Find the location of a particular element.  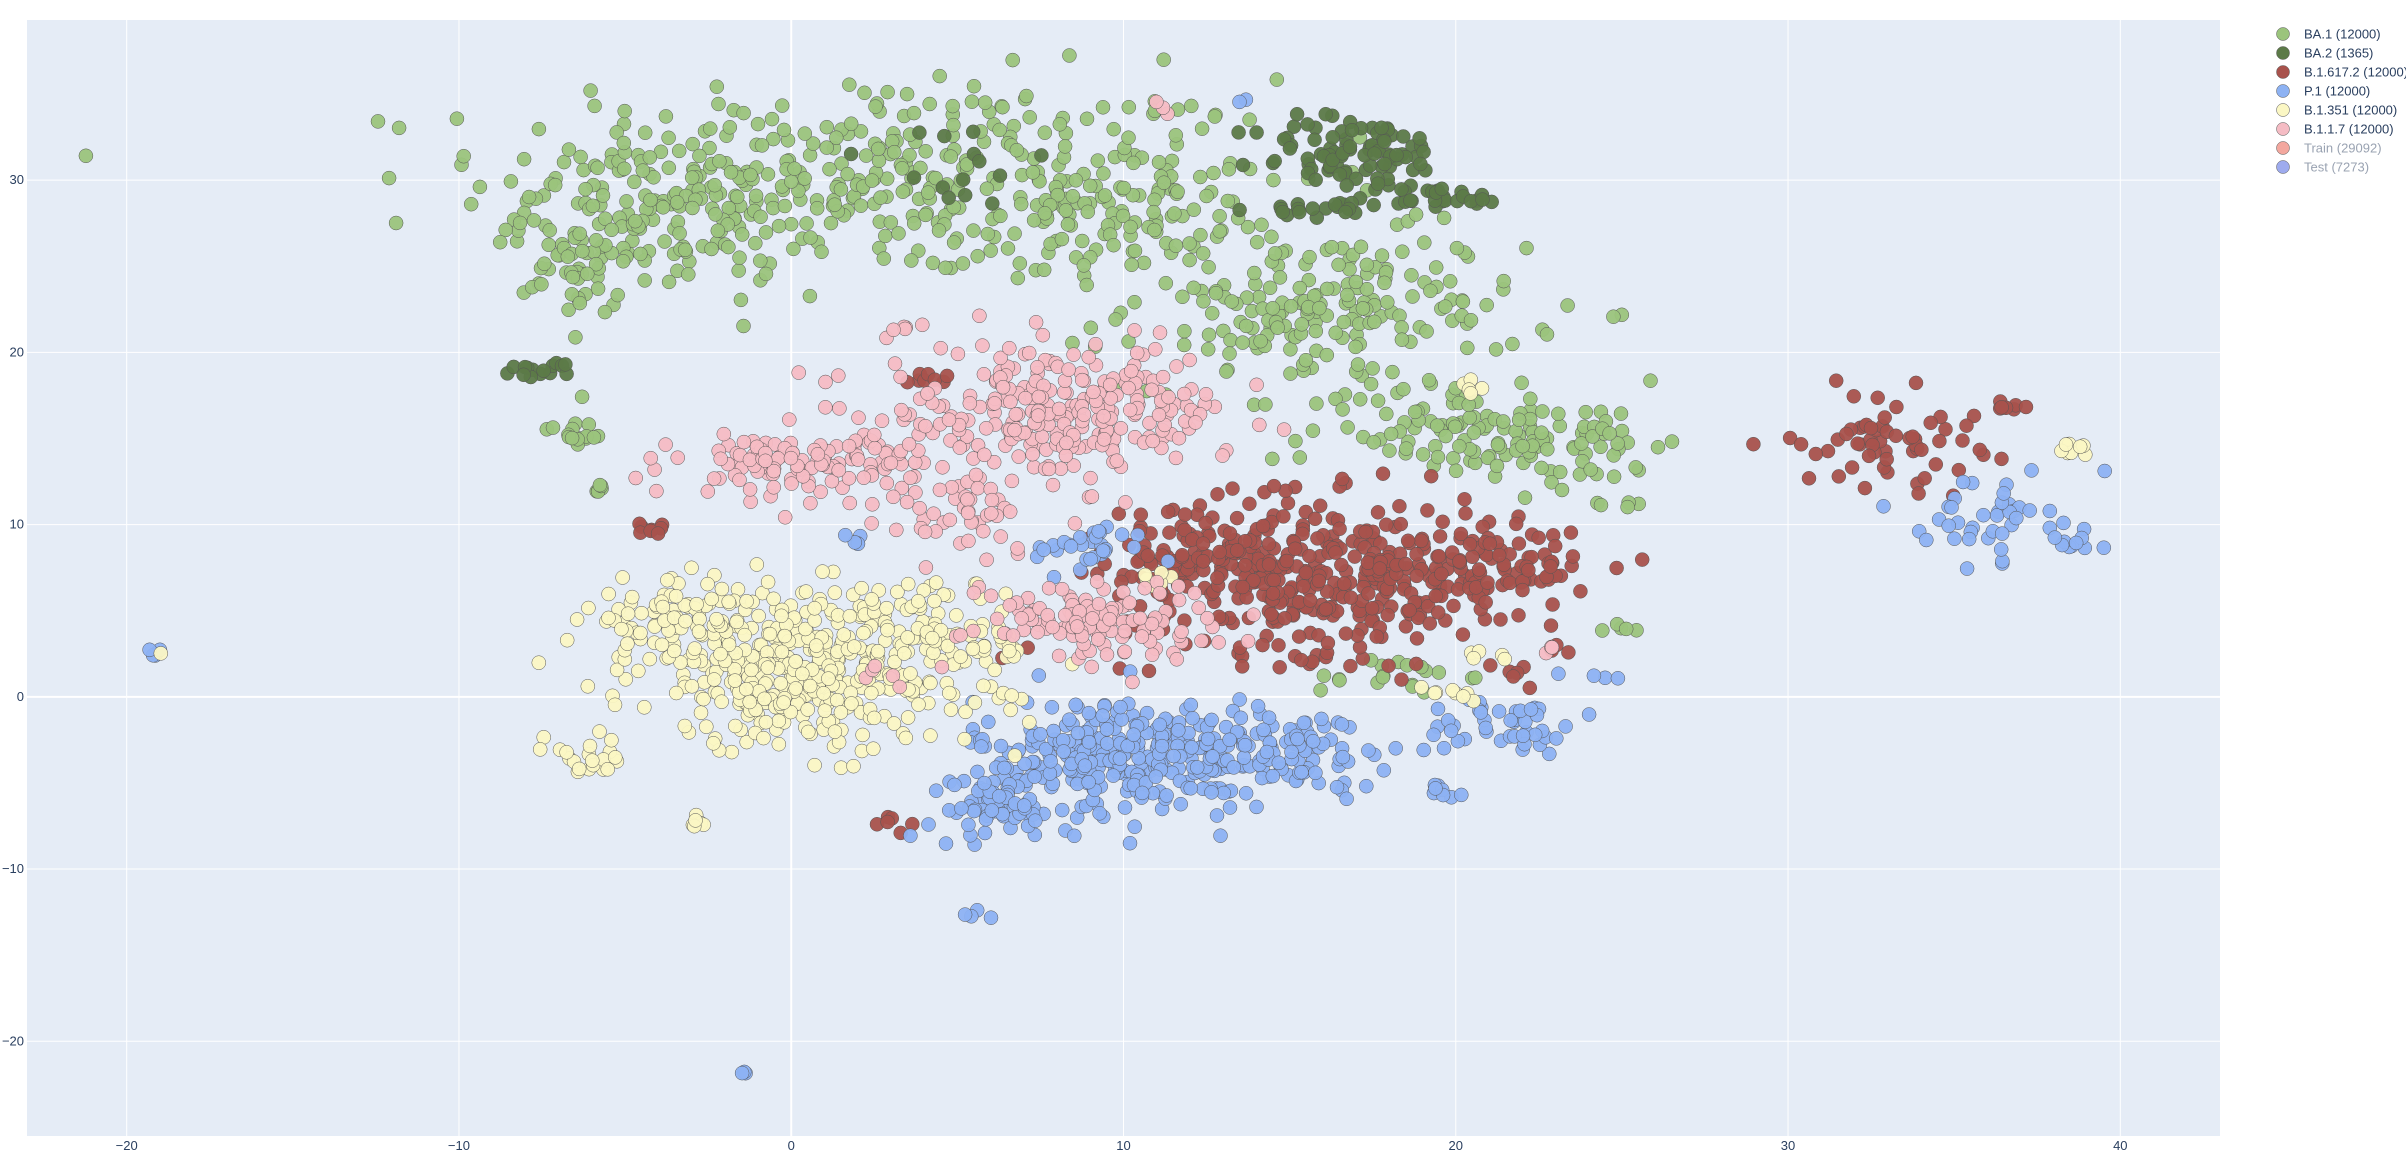

legend-item: B.1.1.7 (12000) is located at coordinates (2335, 129).